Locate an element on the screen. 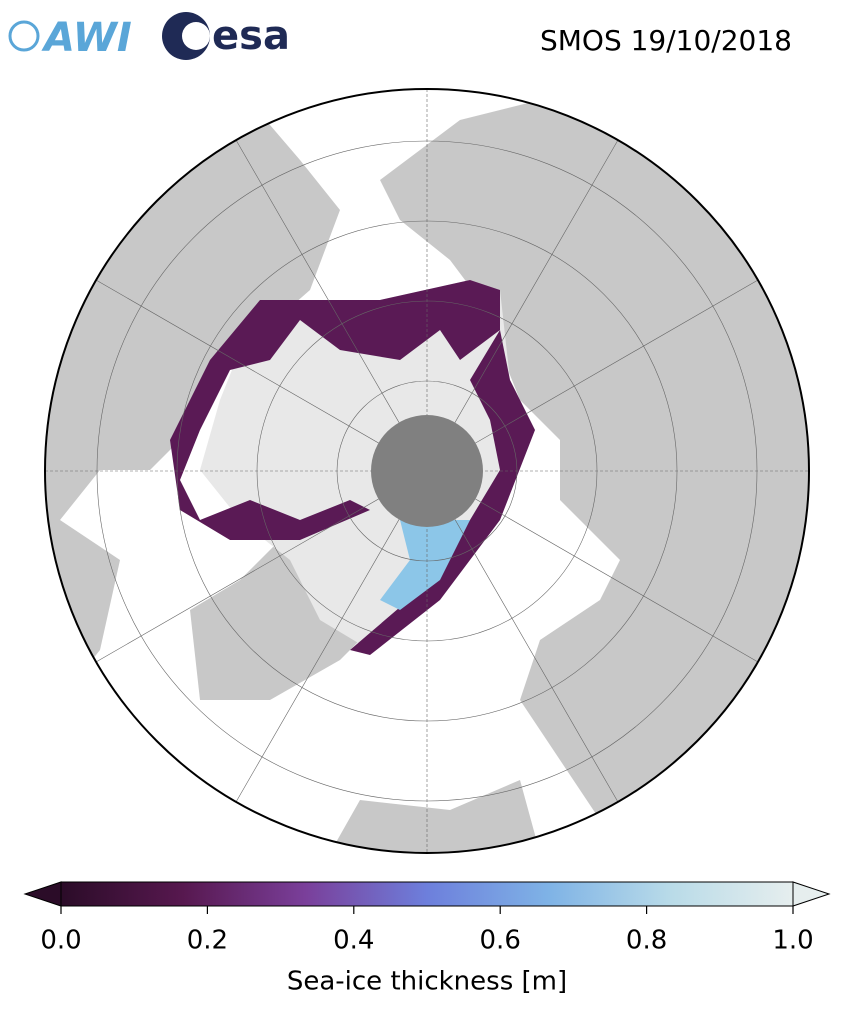 This screenshot has width=854, height=1026. colorbar-extend-low is located at coordinates (42, 894).